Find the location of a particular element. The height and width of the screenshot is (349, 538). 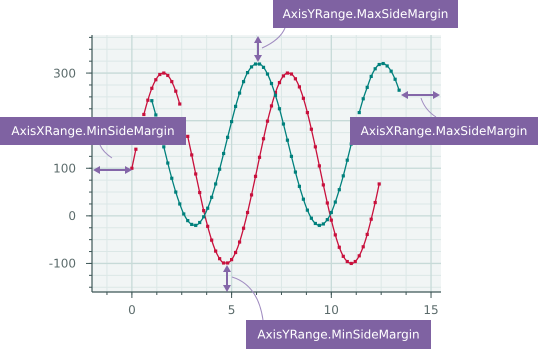

y-tick-label: 0 is located at coordinates (72, 216).